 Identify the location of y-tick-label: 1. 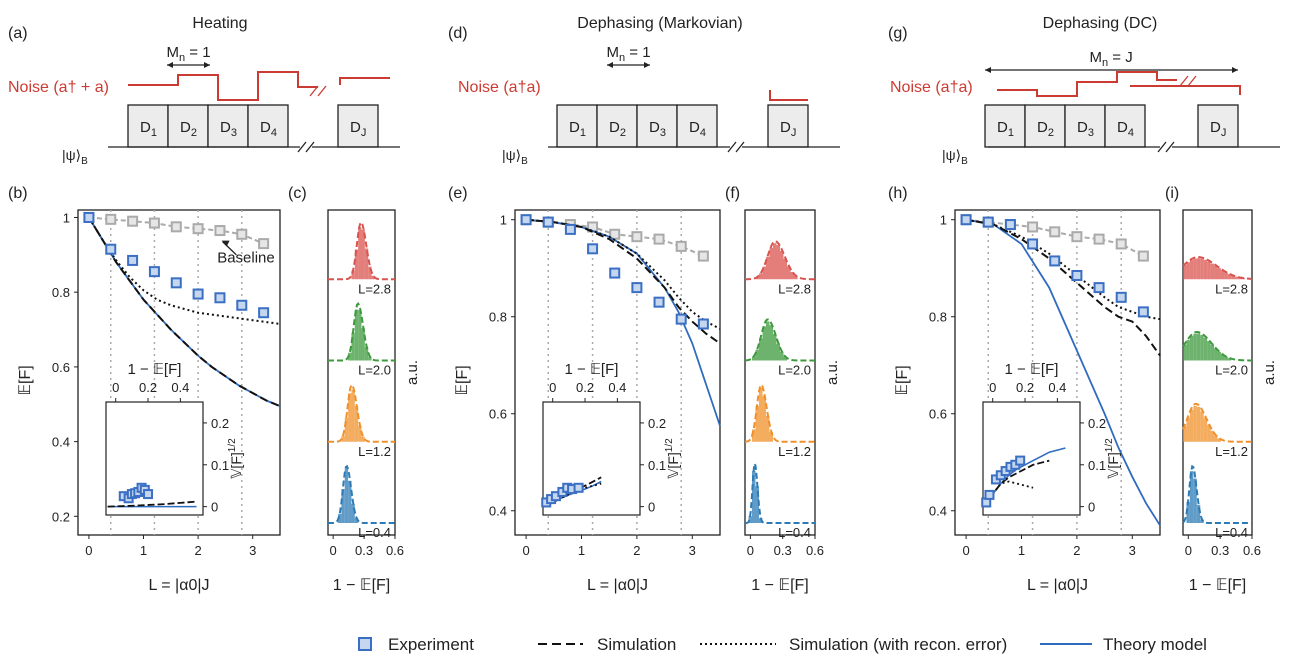
(503, 220).